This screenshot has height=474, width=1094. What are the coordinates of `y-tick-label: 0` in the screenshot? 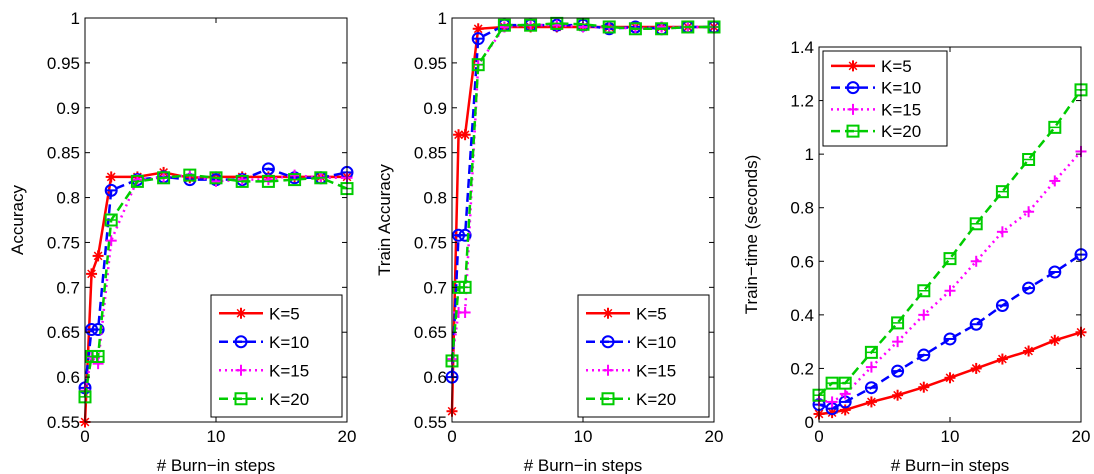 It's located at (809, 422).